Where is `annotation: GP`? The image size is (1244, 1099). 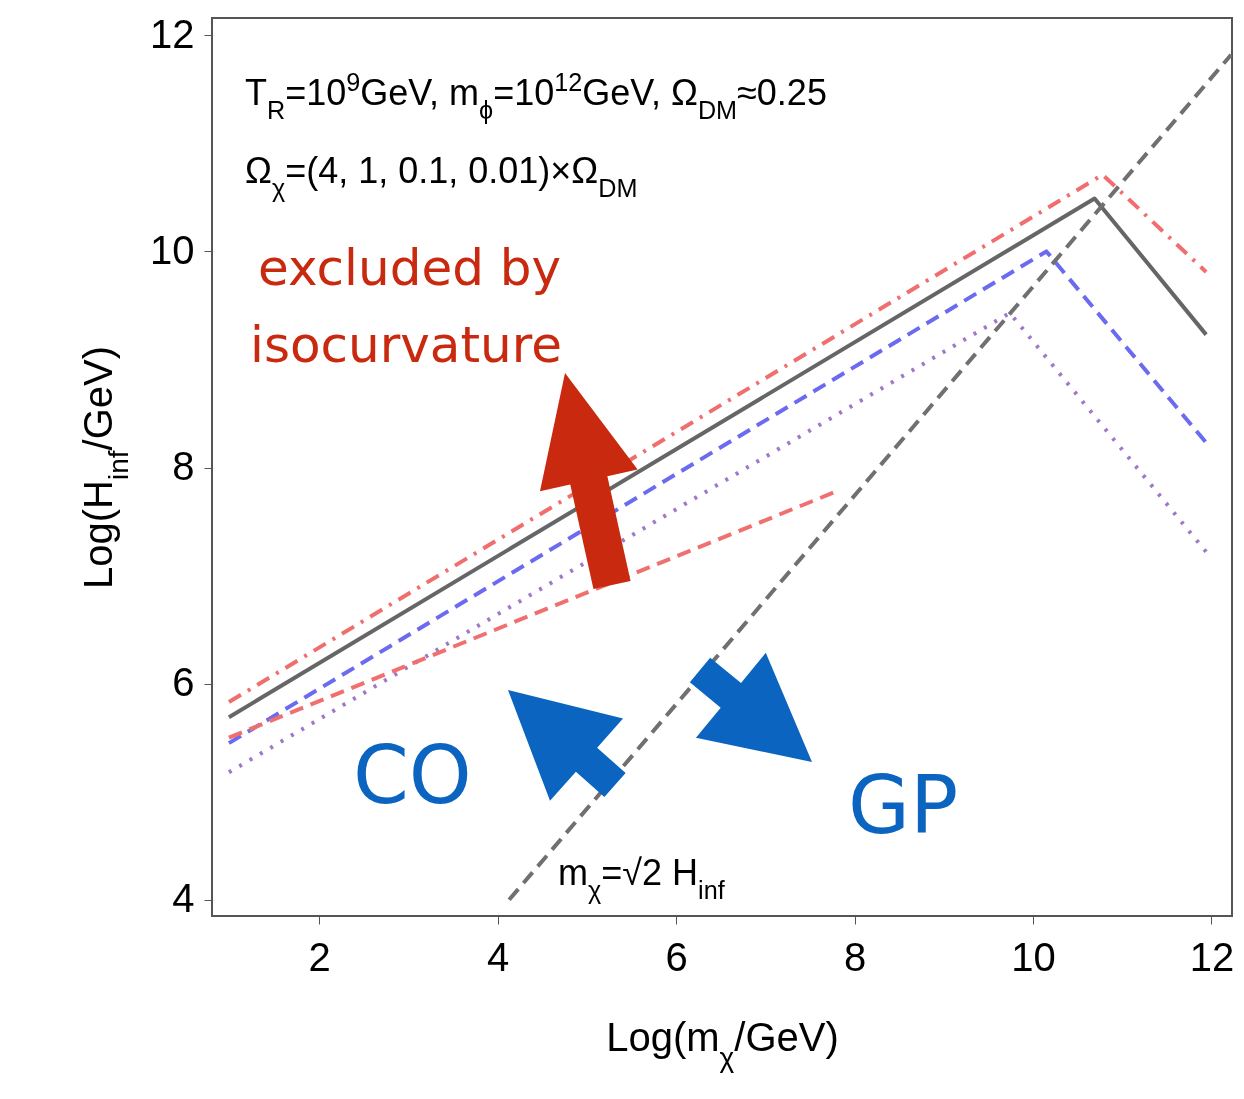 annotation: GP is located at coordinates (903, 805).